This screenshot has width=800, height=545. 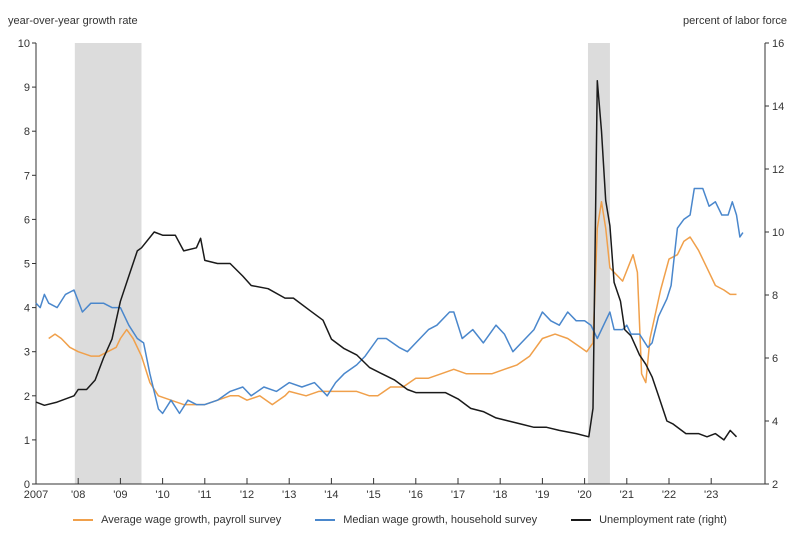 I want to click on x-tick-label: '17, so click(x=458, y=495).